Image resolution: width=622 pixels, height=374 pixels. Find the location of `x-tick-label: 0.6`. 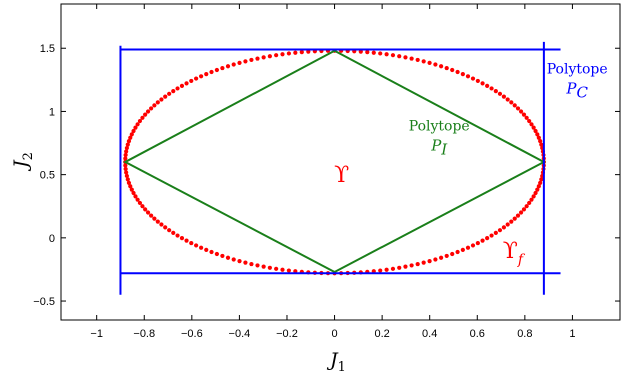

x-tick-label: 0.6 is located at coordinates (477, 334).